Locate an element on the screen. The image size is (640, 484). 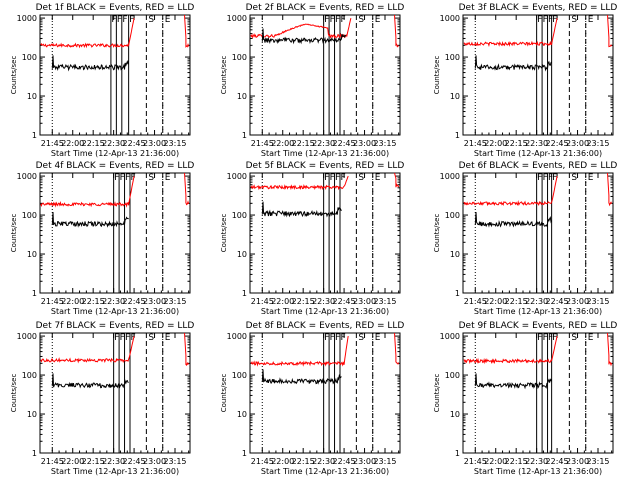
panel-title: Det 5f BLACK = Events, RED = LLD is located at coordinates (325, 166).